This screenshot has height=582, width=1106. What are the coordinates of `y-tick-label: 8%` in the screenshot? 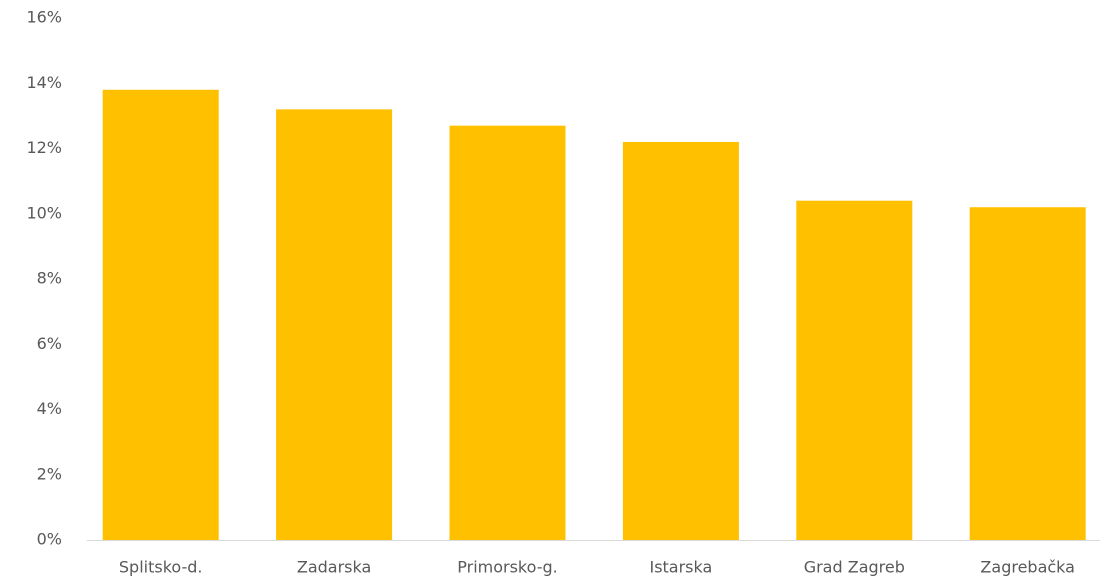 It's located at (49, 278).